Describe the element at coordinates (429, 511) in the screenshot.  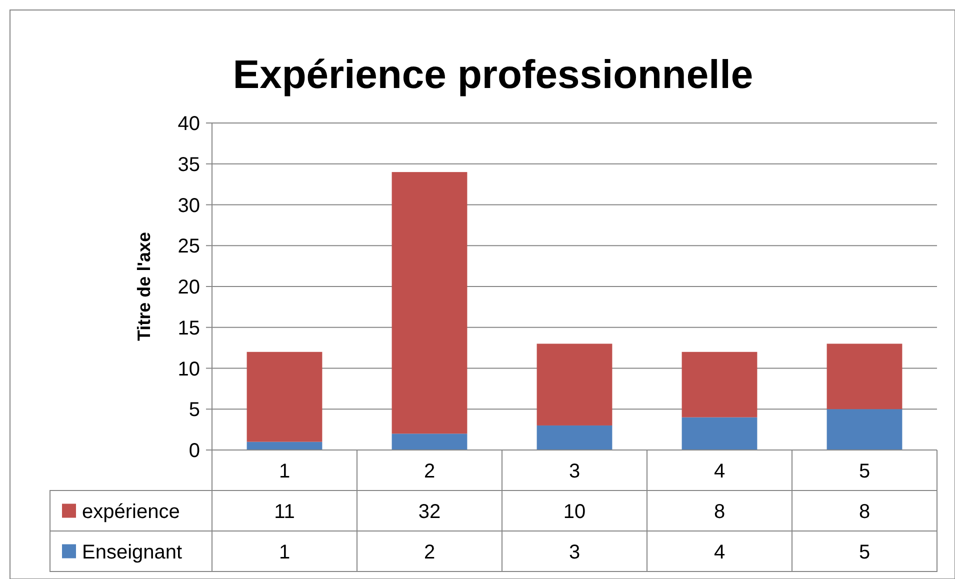
I see `data-label: 32` at that location.